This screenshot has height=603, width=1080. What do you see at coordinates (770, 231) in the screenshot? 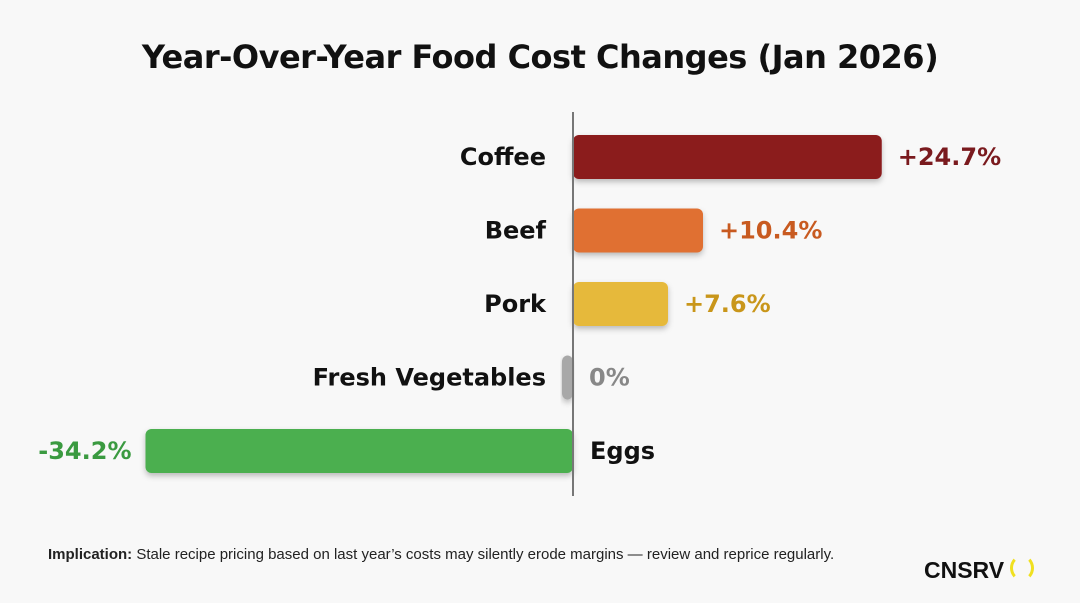
I see `data-label: +10.4%` at bounding box center [770, 231].